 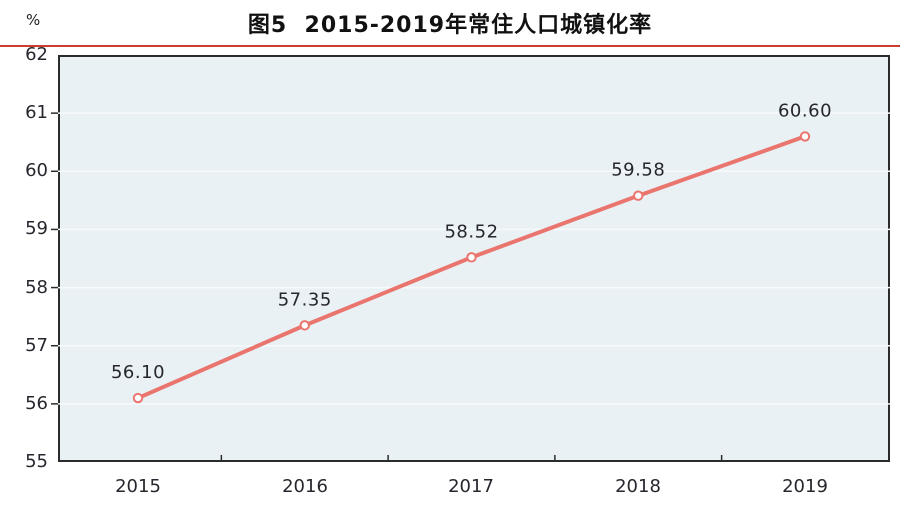 What do you see at coordinates (36, 345) in the screenshot?
I see `y-tick-label: 57` at bounding box center [36, 345].